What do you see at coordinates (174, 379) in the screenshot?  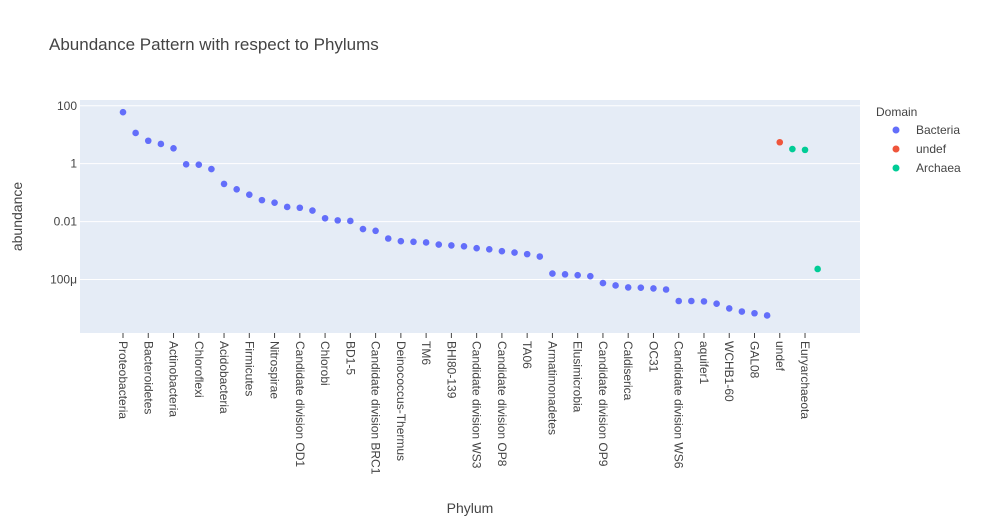 I see `x-tick-label: Actinobacteria` at bounding box center [174, 379].